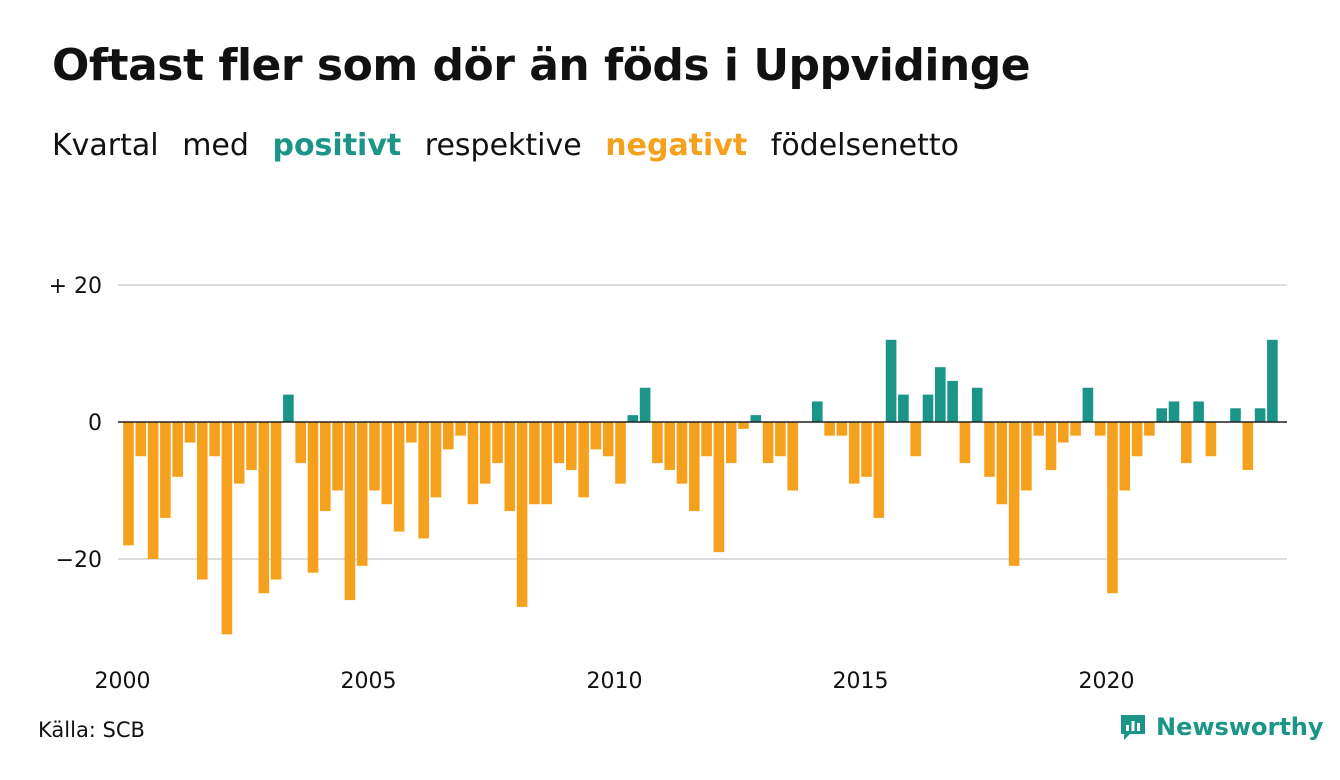 Image resolution: width=1340 pixels, height=780 pixels. I want to click on subtitle-negative-word: negativt, so click(676, 145).